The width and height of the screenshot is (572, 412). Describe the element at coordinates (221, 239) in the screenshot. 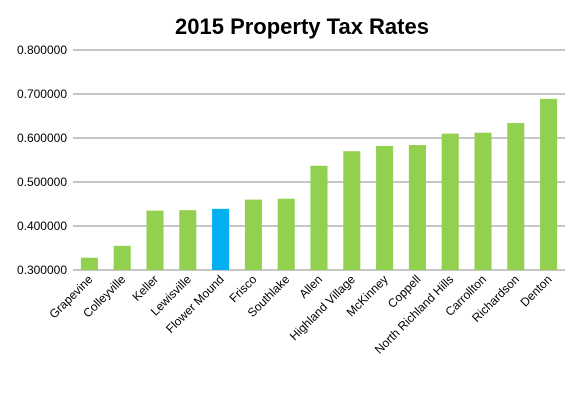

I see `bar-flower-mound` at that location.